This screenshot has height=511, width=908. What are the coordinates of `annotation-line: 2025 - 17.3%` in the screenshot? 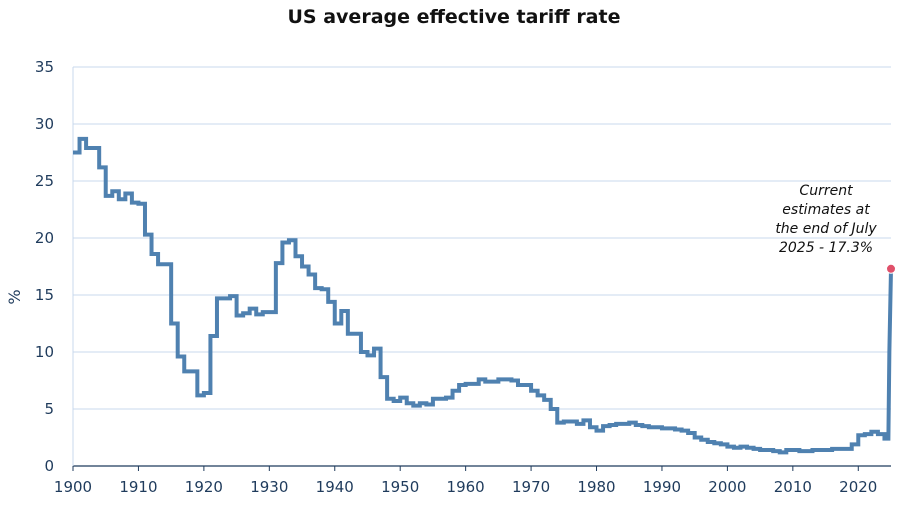 It's located at (826, 248).